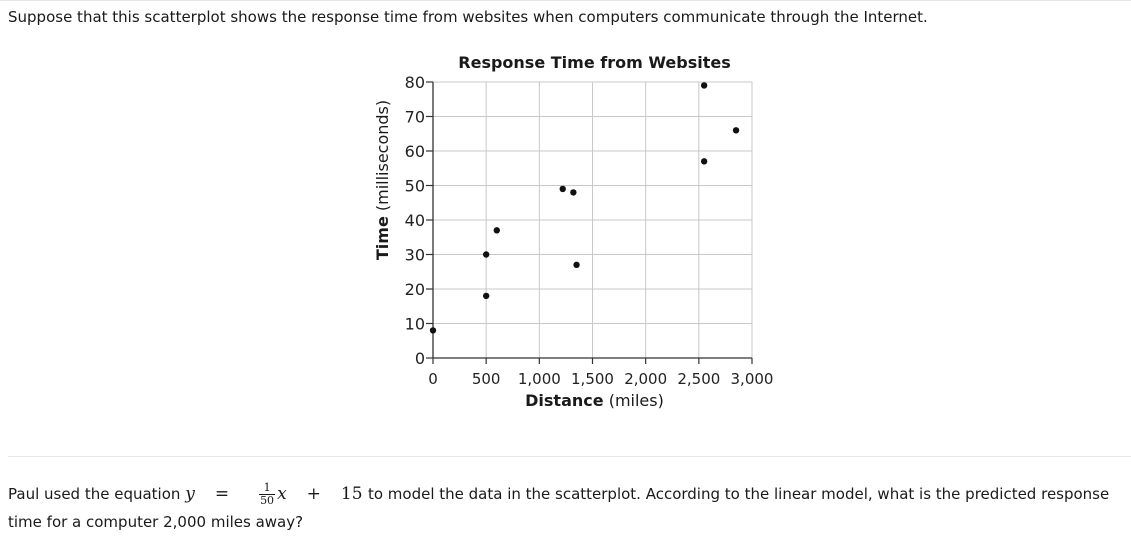 The height and width of the screenshot is (536, 1131). Describe the element at coordinates (415, 220) in the screenshot. I see `y-tick-label: 40` at that location.